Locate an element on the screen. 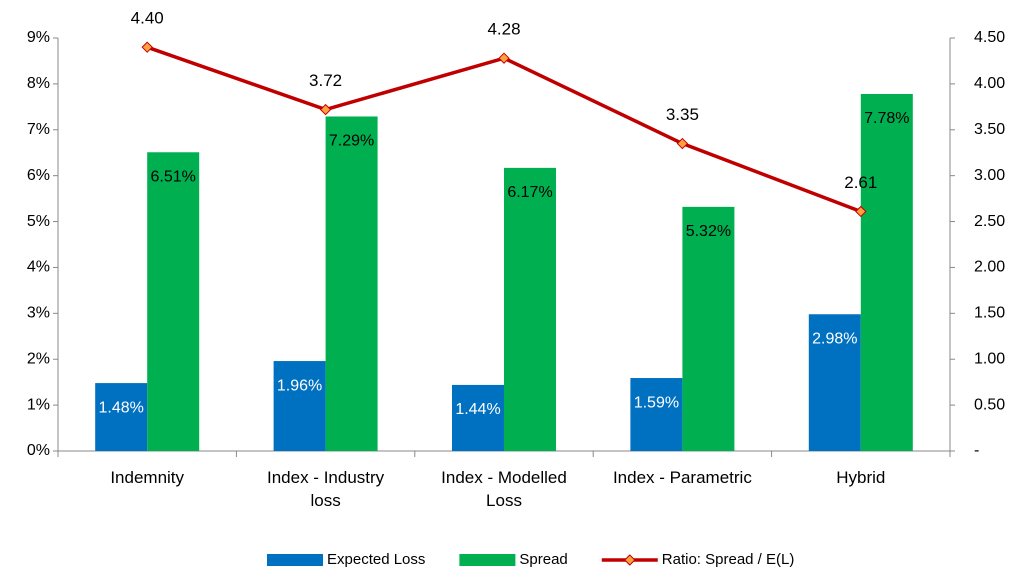 The height and width of the screenshot is (572, 1017). legend-label: Spread is located at coordinates (543, 559).